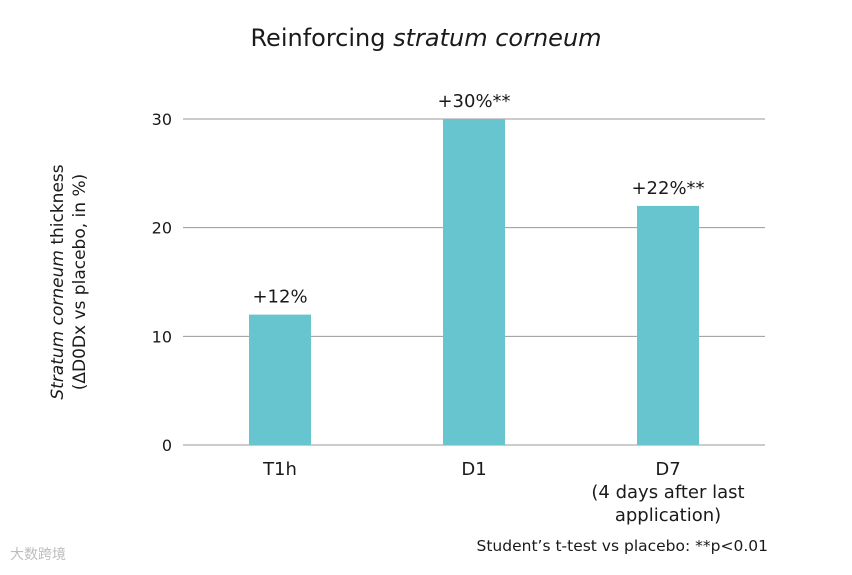 This screenshot has height=575, width=852. Describe the element at coordinates (322, 38) in the screenshot. I see `chart-title-plain: Reinforcing` at that location.